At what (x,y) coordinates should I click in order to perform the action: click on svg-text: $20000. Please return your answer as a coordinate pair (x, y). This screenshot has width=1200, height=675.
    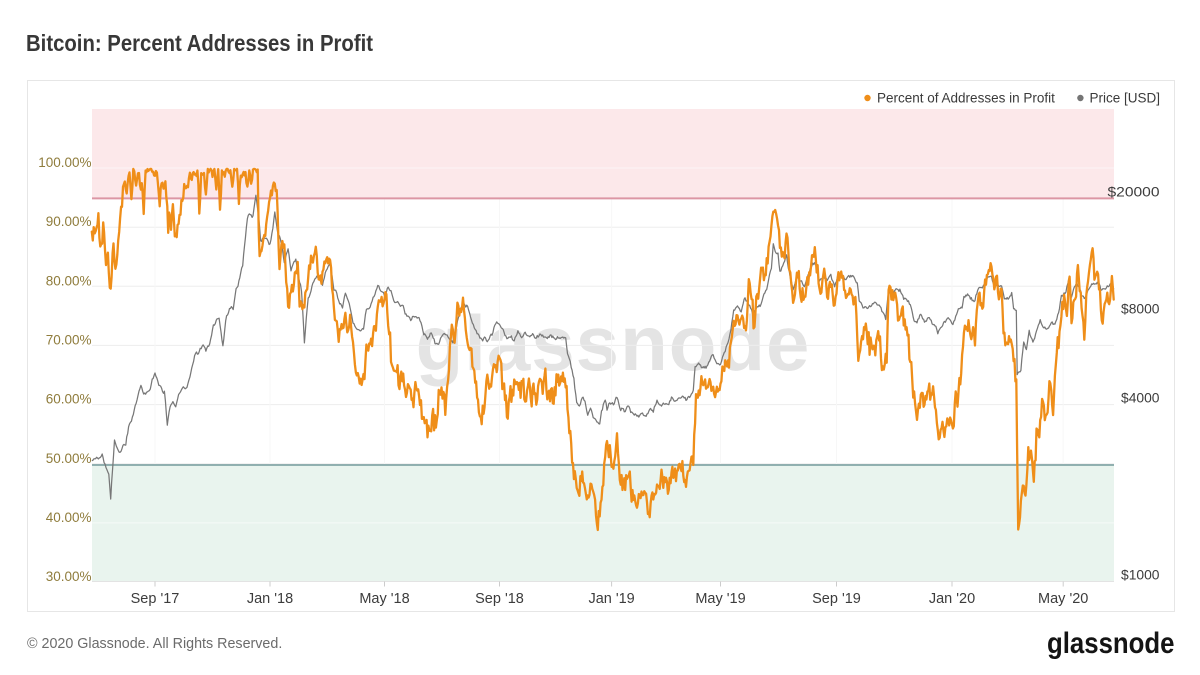
    Looking at the image, I should click on (1134, 192).